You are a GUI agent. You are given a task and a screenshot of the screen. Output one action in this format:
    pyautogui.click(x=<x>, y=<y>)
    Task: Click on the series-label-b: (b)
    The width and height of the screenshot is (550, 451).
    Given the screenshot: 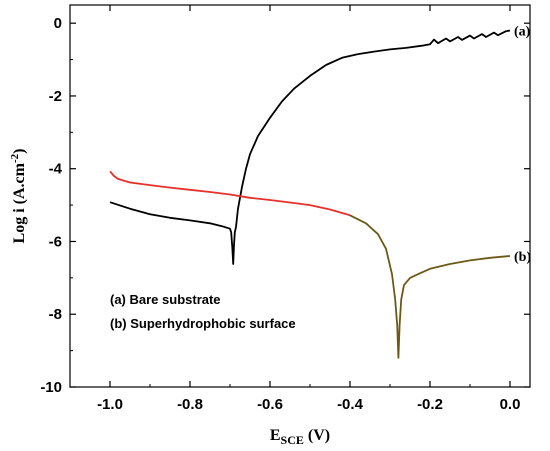 What is the action you would take?
    pyautogui.click(x=522, y=257)
    